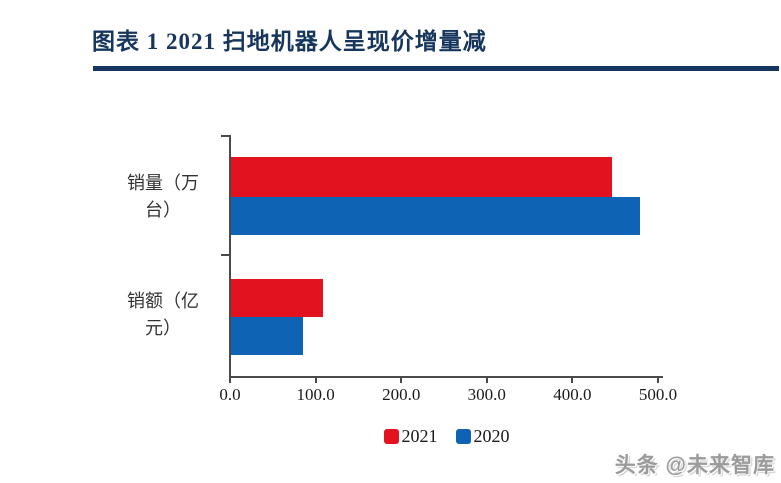 This screenshot has width=781, height=483. Describe the element at coordinates (315, 394) in the screenshot. I see `x-tick-label: 100.0` at that location.